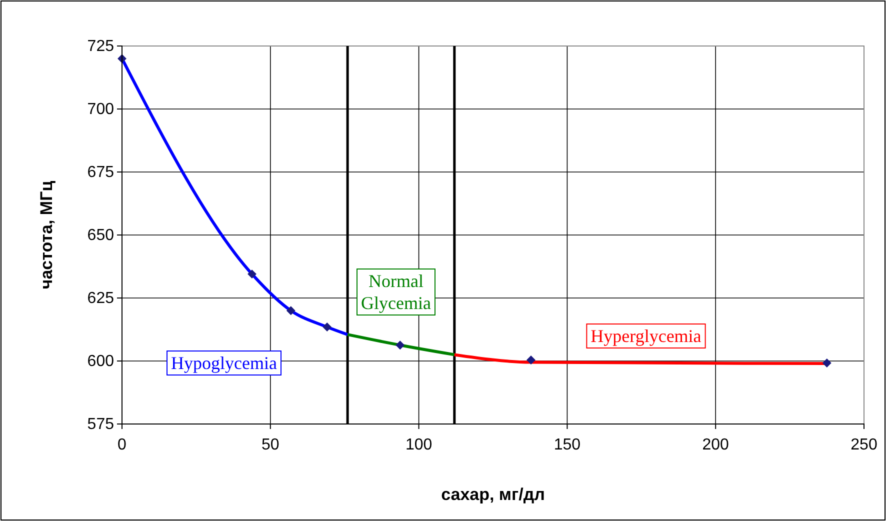 This screenshot has height=521, width=886. Describe the element at coordinates (224, 363) in the screenshot. I see `text: Hypoglycemia` at that location.